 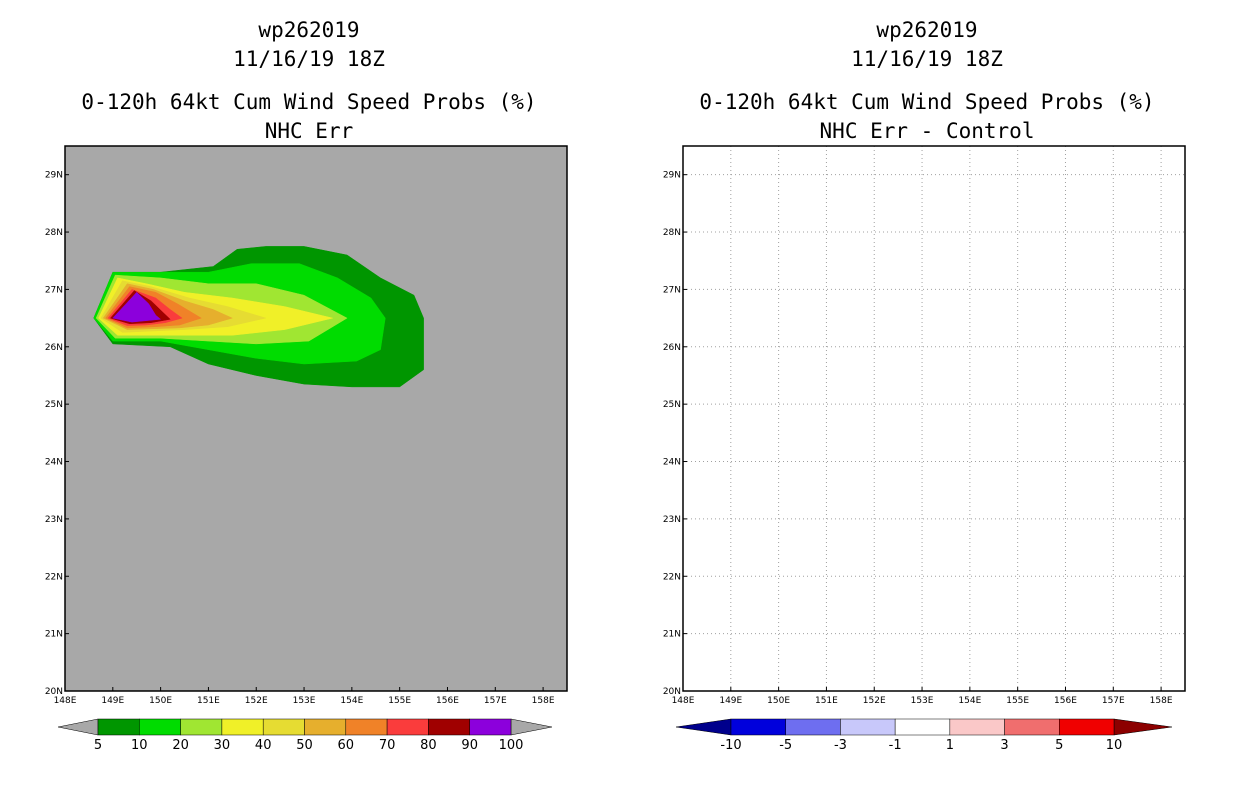 What do you see at coordinates (926, 102) in the screenshot?
I see `right-title: 0-120h 64kt Cum Wind Speed Probs (%)` at bounding box center [926, 102].